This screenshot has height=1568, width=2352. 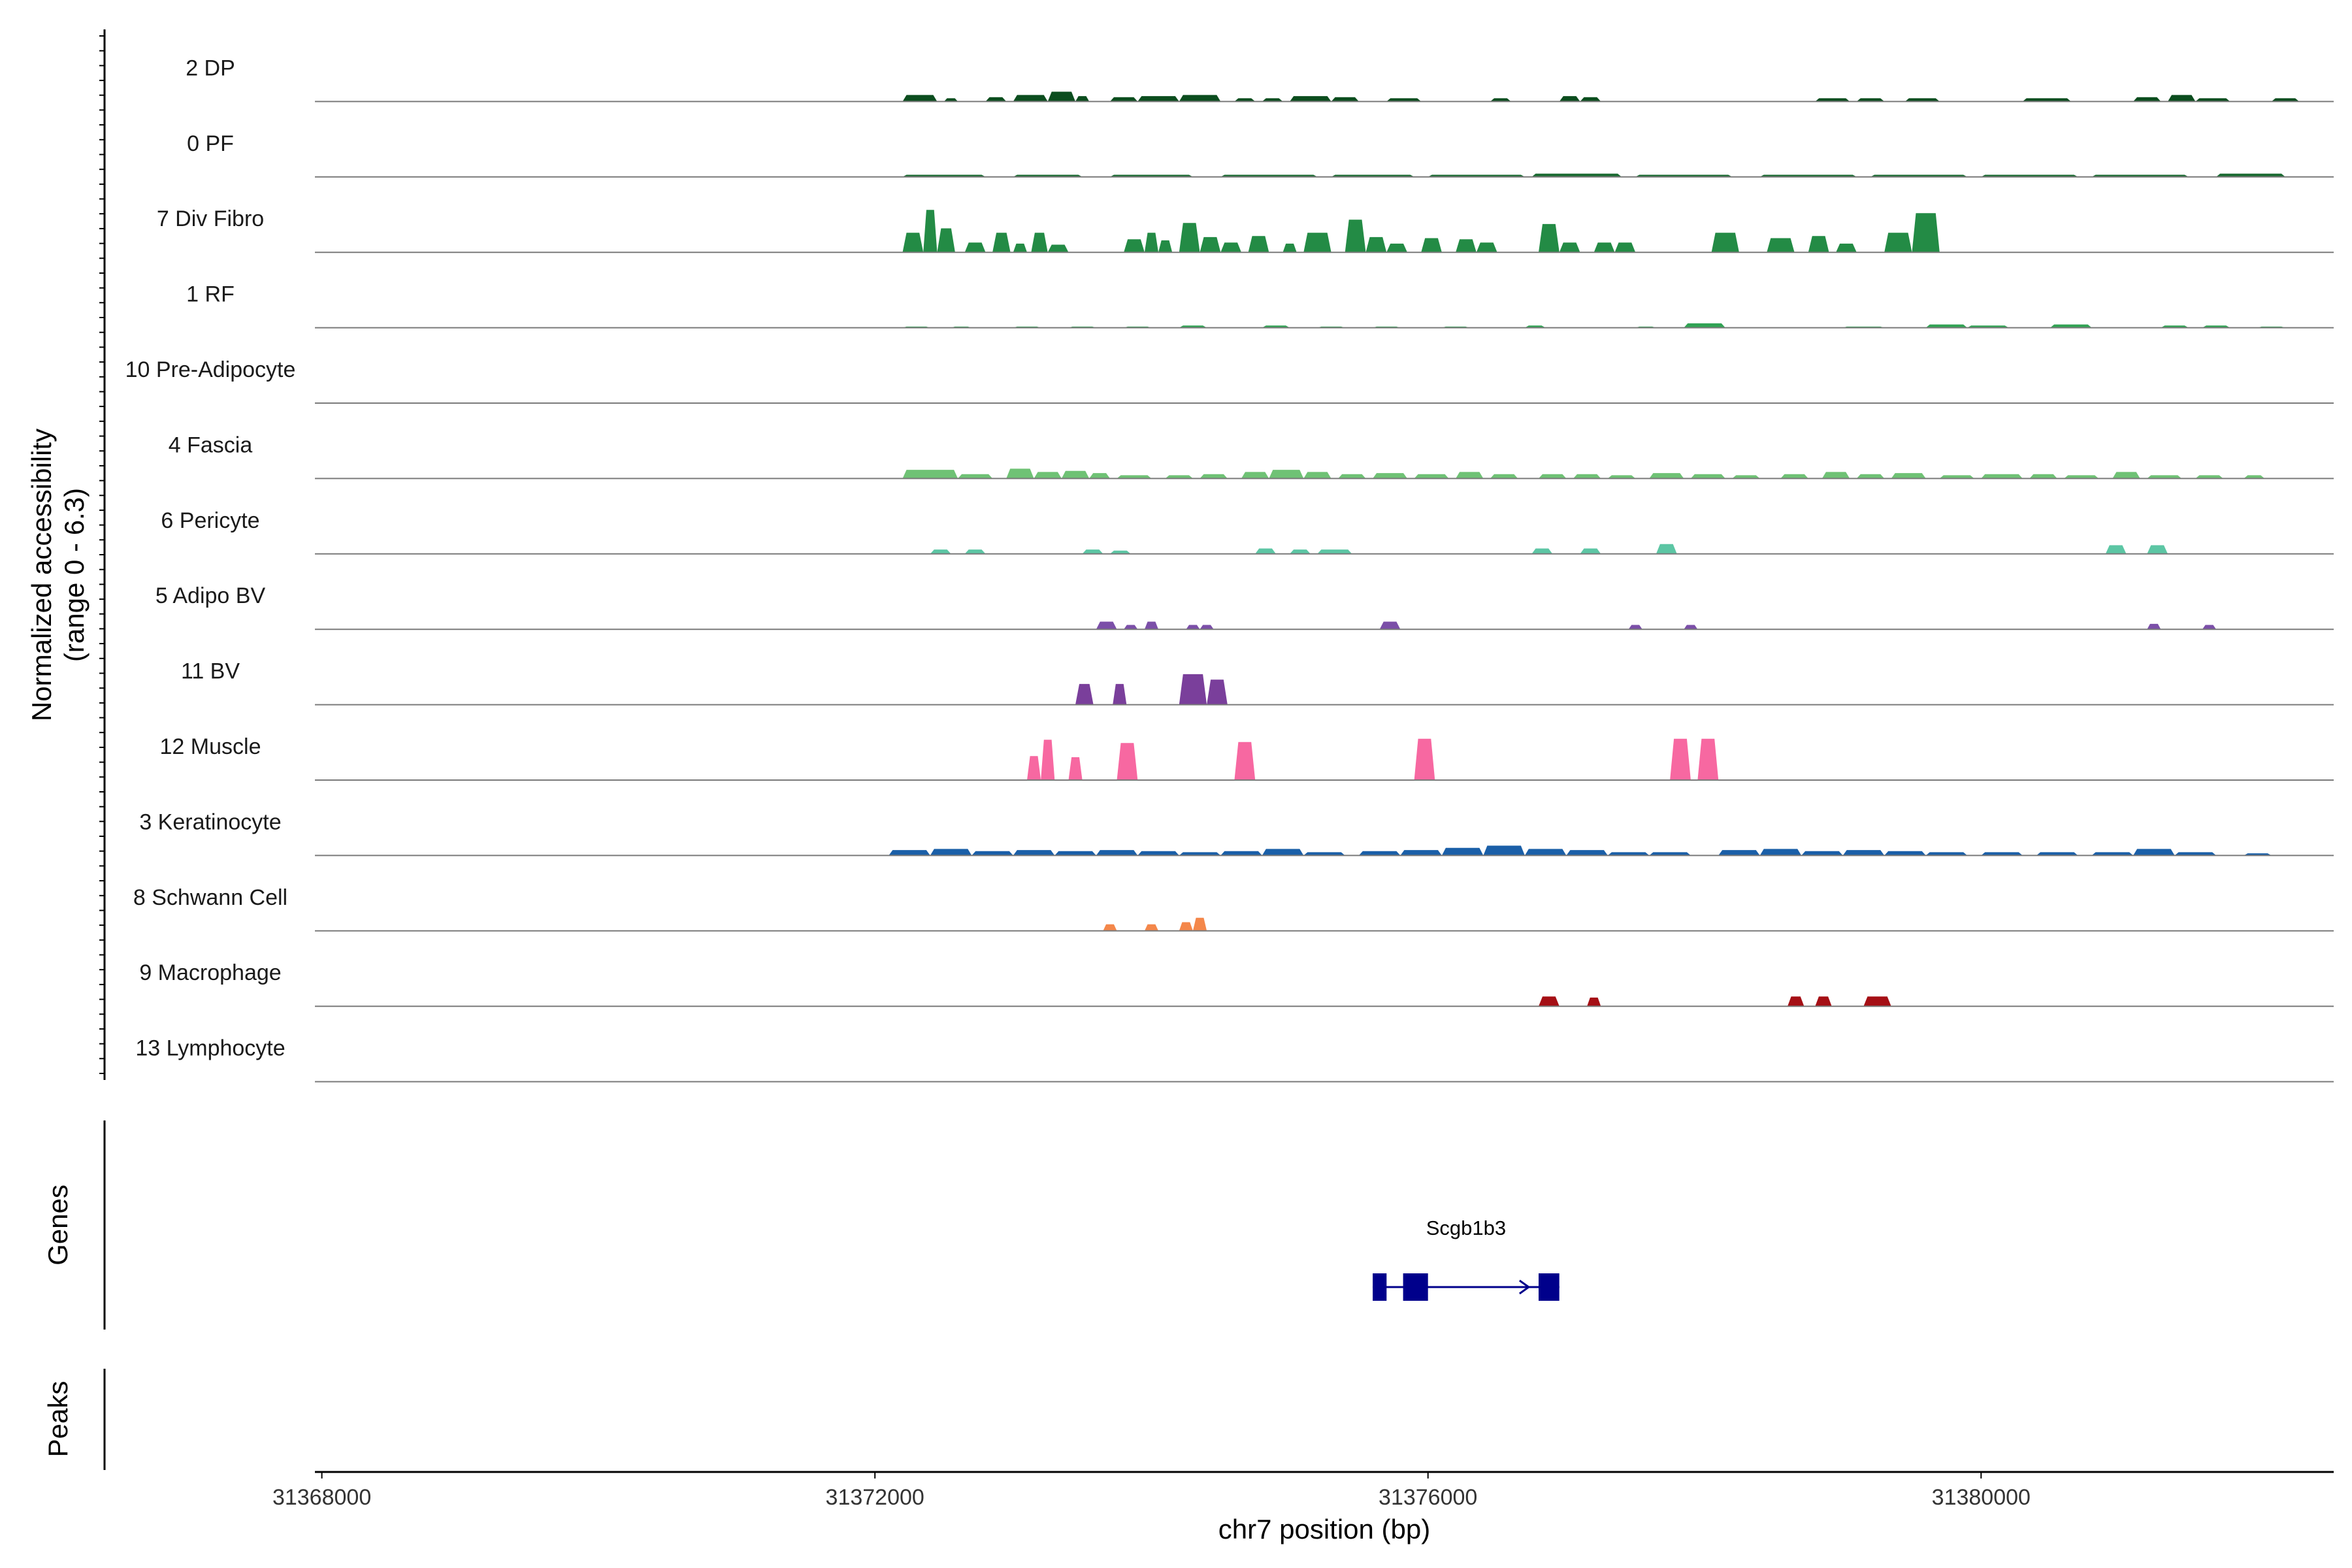 What do you see at coordinates (1260, 79) in the screenshot?
I see `track-1: 2 DP` at bounding box center [1260, 79].